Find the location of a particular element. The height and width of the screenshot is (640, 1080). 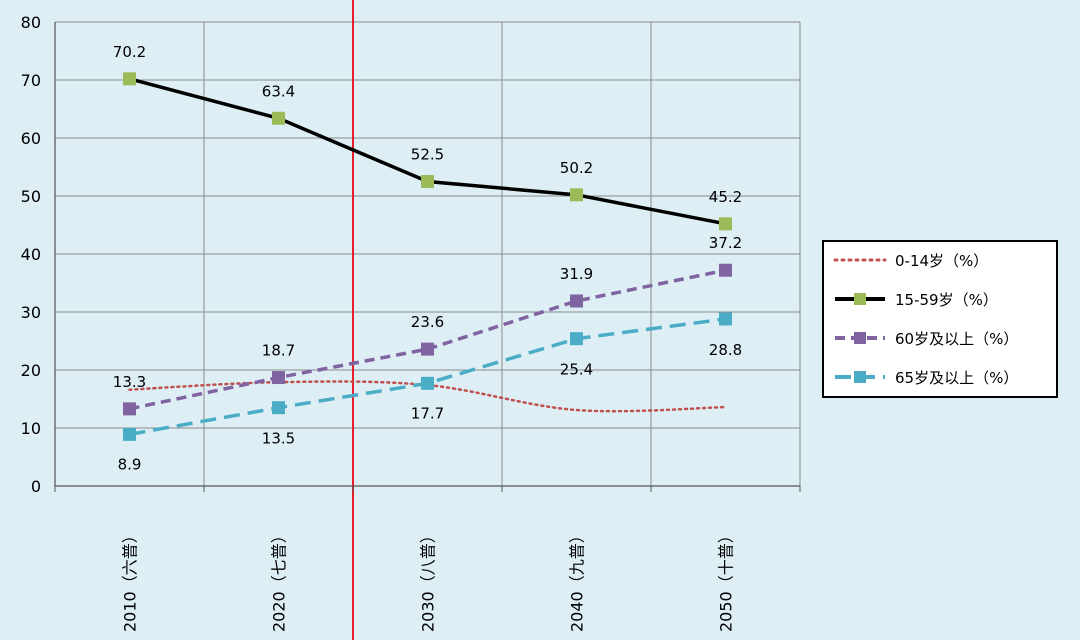

data-label: 50.2 is located at coordinates (576, 168).